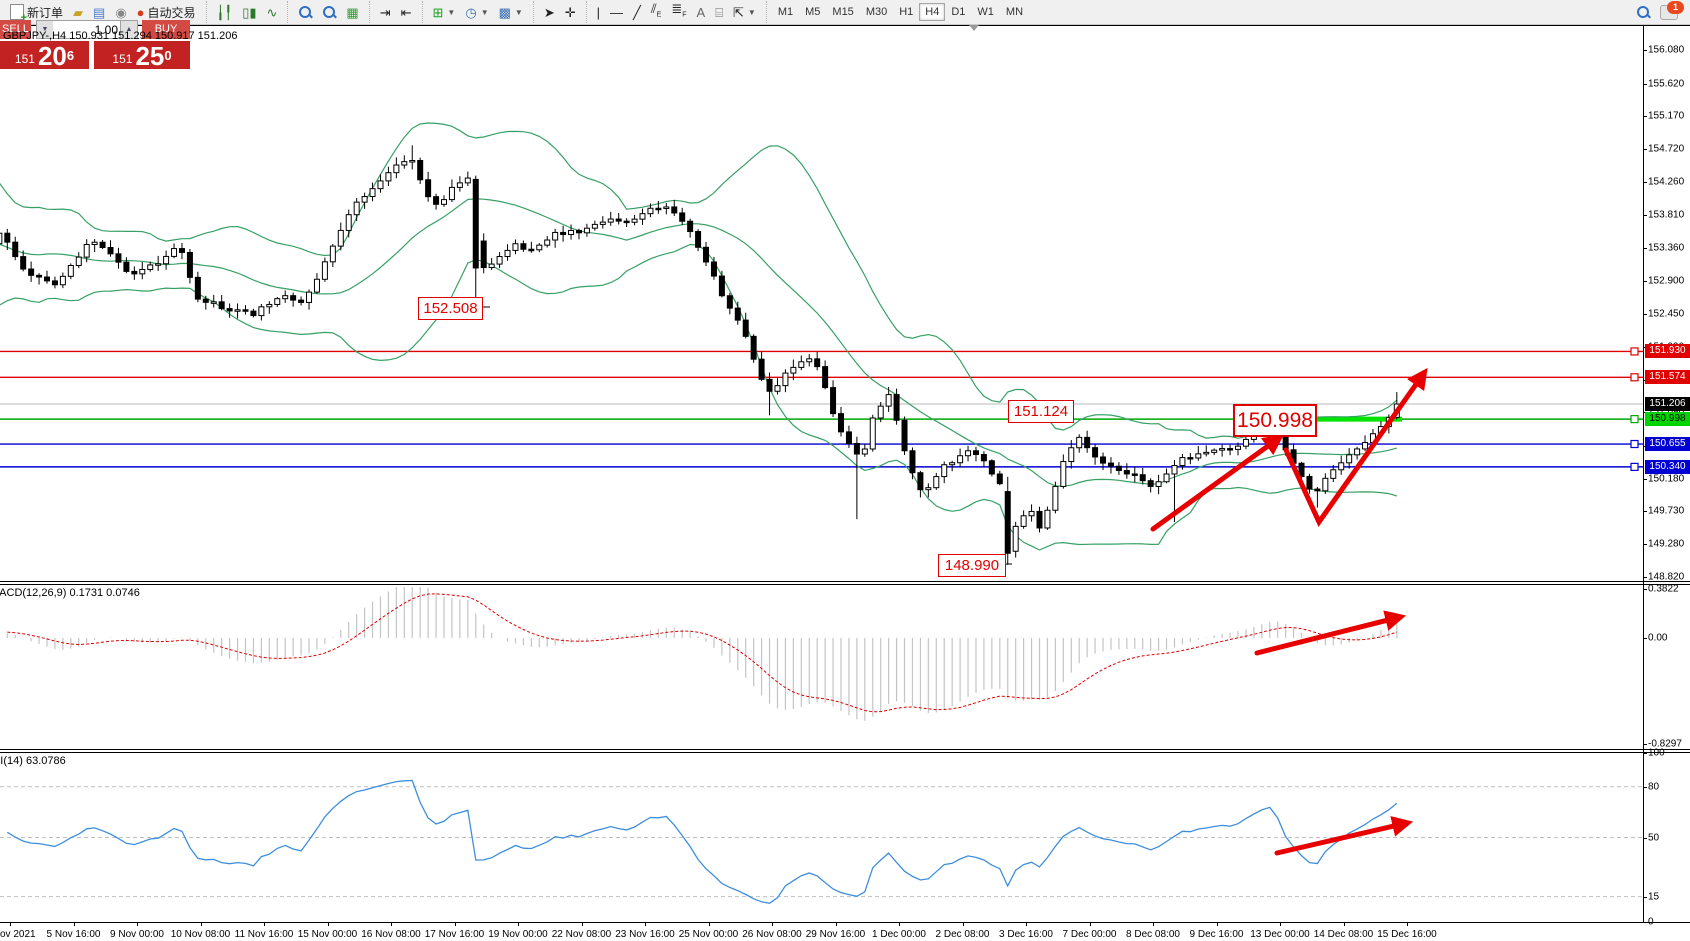 The width and height of the screenshot is (1690, 941). Describe the element at coordinates (656, 11) in the screenshot. I see `channel-button: ⫽E` at that location.